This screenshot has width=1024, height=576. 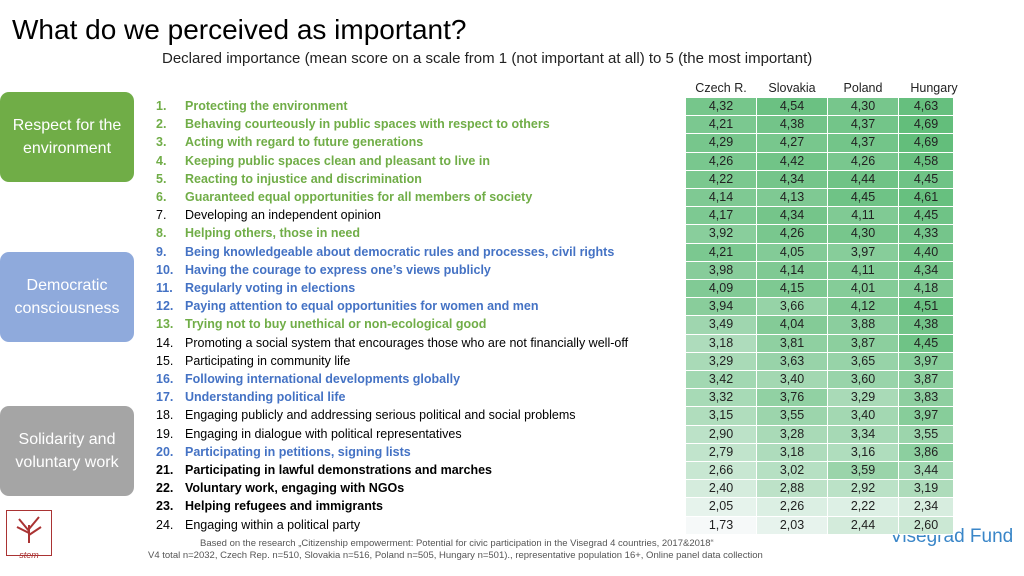 I want to click on table-cell: 3,40, so click(x=863, y=416).